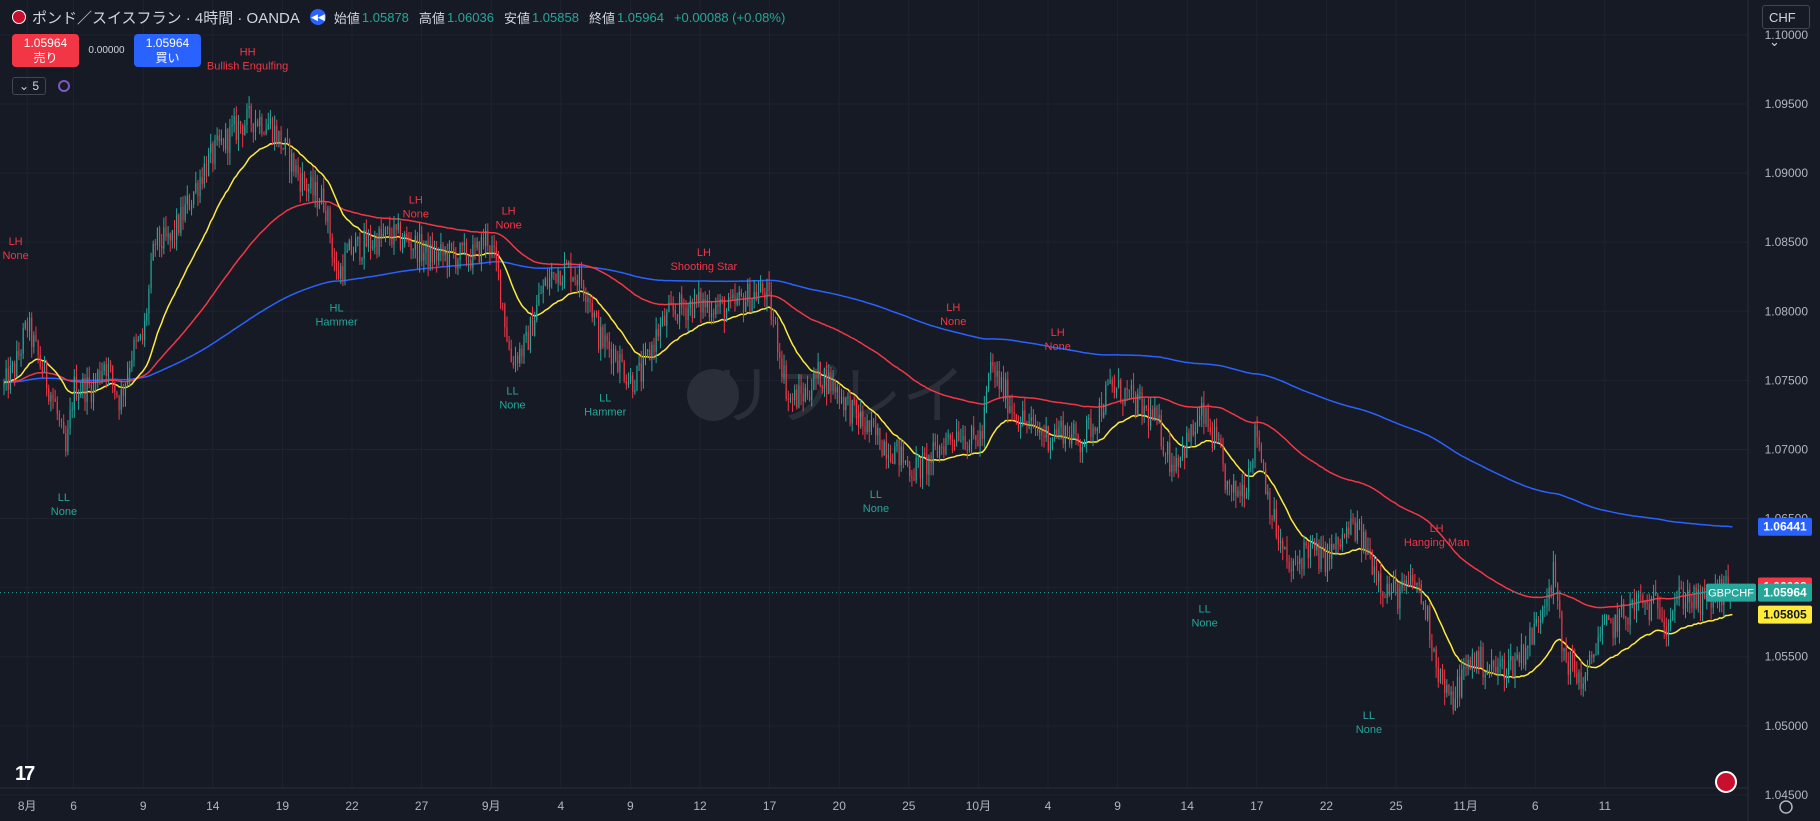 The image size is (1820, 821). Describe the element at coordinates (166, 18) in the screenshot. I see `chart-title: ポンド／スイスフラン · 4時間 · OANDA` at that location.